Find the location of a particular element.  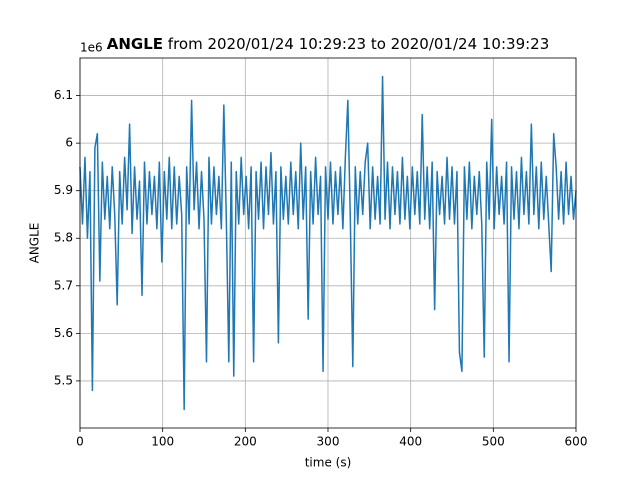

x-tick-label: 300 is located at coordinates (328, 442).